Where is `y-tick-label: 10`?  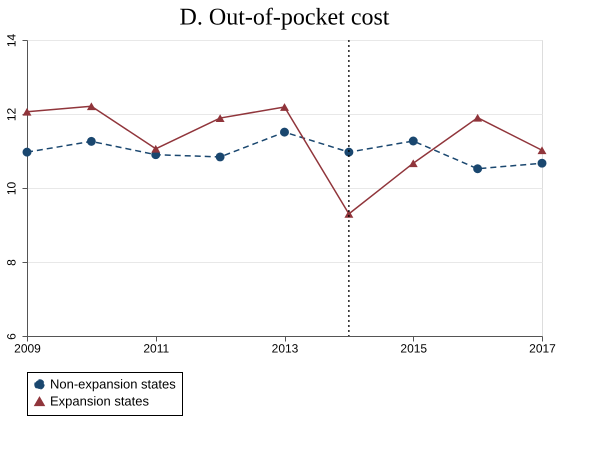
y-tick-label: 10 is located at coordinates (11, 189).